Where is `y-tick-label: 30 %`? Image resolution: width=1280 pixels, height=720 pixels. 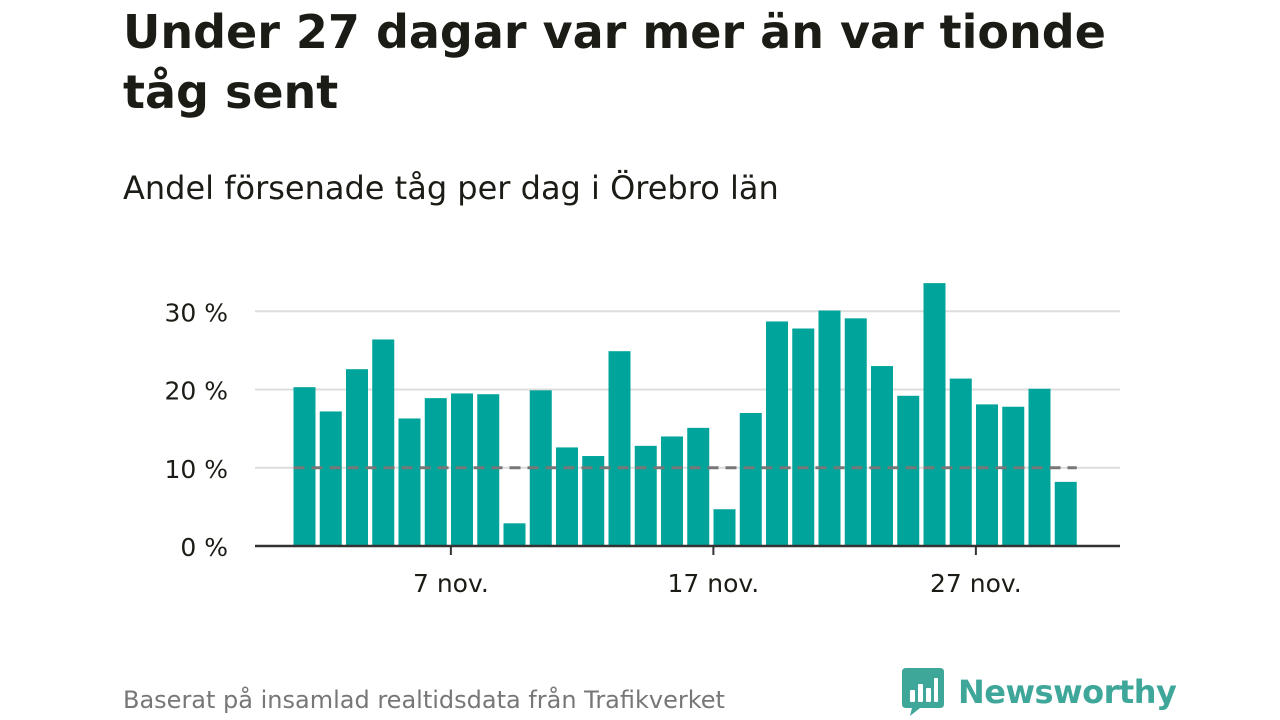
y-tick-label: 30 % is located at coordinates (196, 312).